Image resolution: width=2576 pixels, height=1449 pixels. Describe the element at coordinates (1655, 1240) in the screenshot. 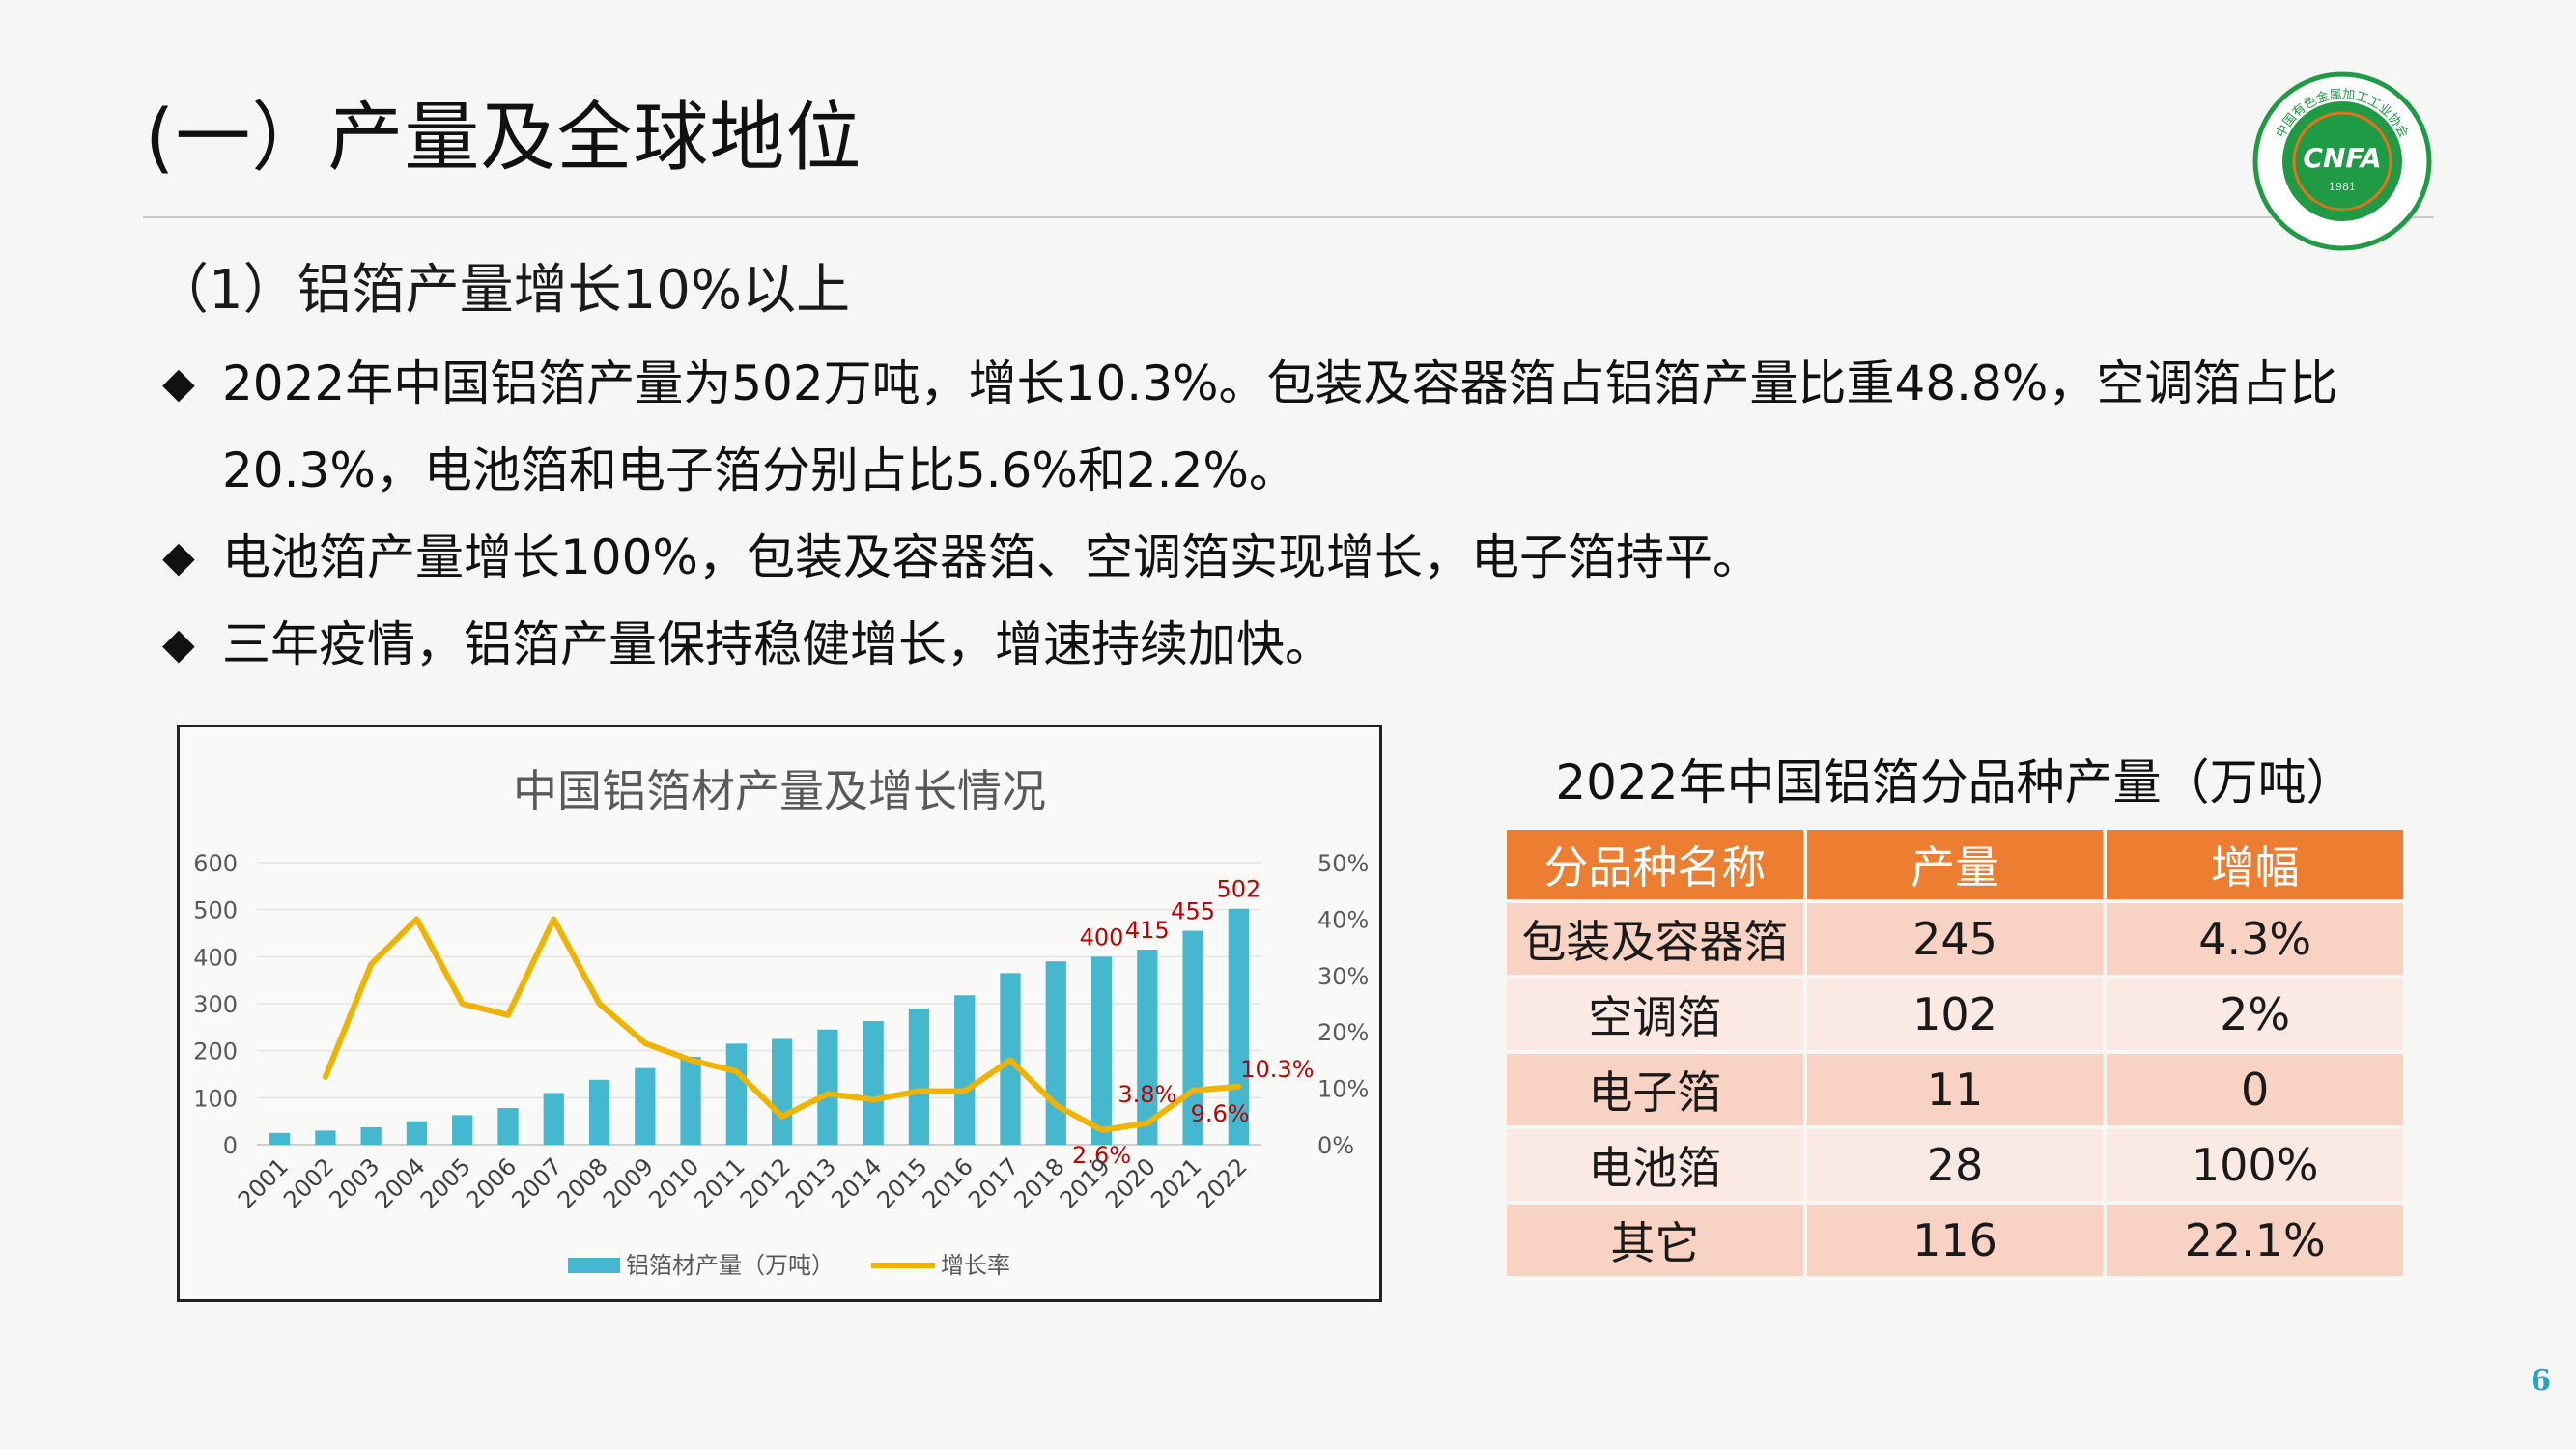

I see `cell-variety: 其它` at that location.